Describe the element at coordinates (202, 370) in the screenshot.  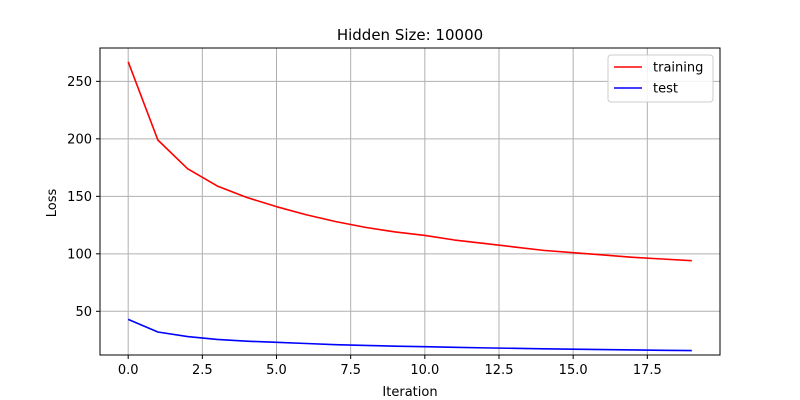
I see `x-tick-label: 2.5` at that location.